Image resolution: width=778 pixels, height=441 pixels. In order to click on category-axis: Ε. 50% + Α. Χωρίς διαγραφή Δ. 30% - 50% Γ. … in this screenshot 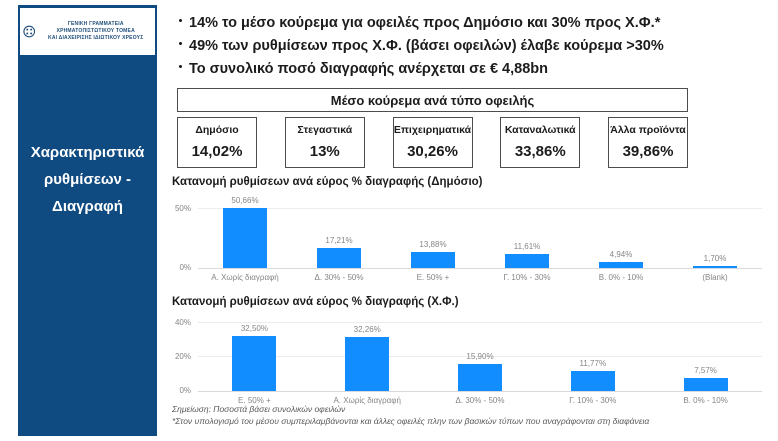, I will do `click(480, 398)`.